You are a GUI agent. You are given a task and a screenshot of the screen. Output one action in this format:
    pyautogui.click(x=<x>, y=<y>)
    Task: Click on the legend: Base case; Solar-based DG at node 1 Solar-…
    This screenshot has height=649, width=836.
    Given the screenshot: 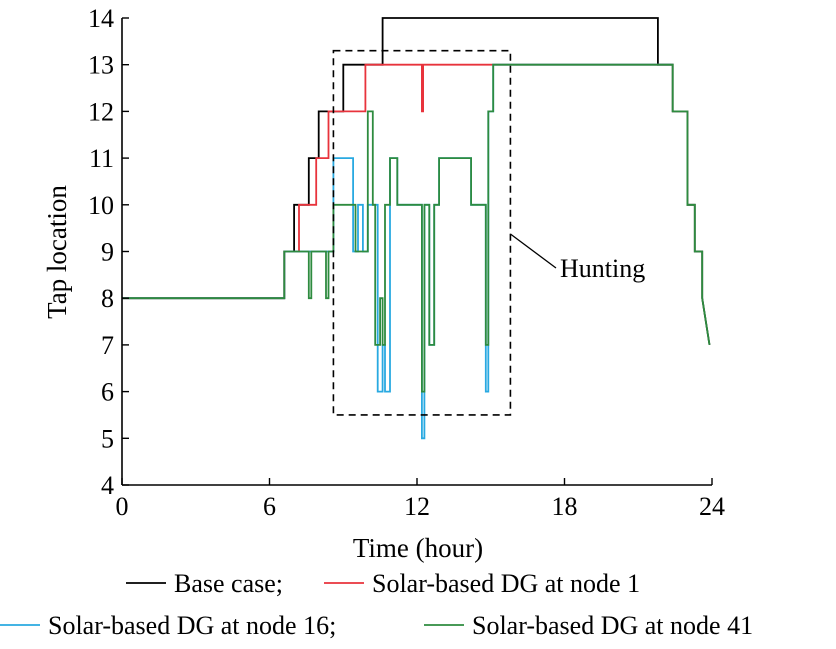 What is the action you would take?
    pyautogui.click(x=376, y=604)
    